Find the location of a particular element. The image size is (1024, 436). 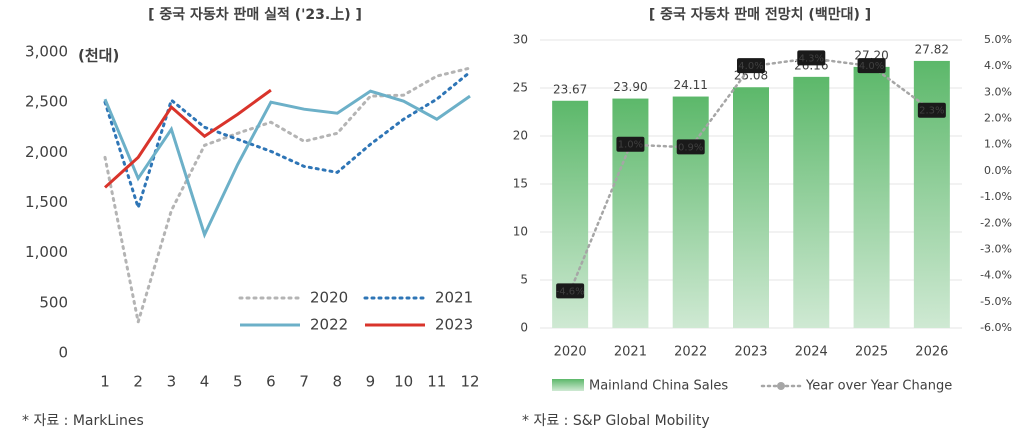

x-tick-label: 10 is located at coordinates (403, 382).